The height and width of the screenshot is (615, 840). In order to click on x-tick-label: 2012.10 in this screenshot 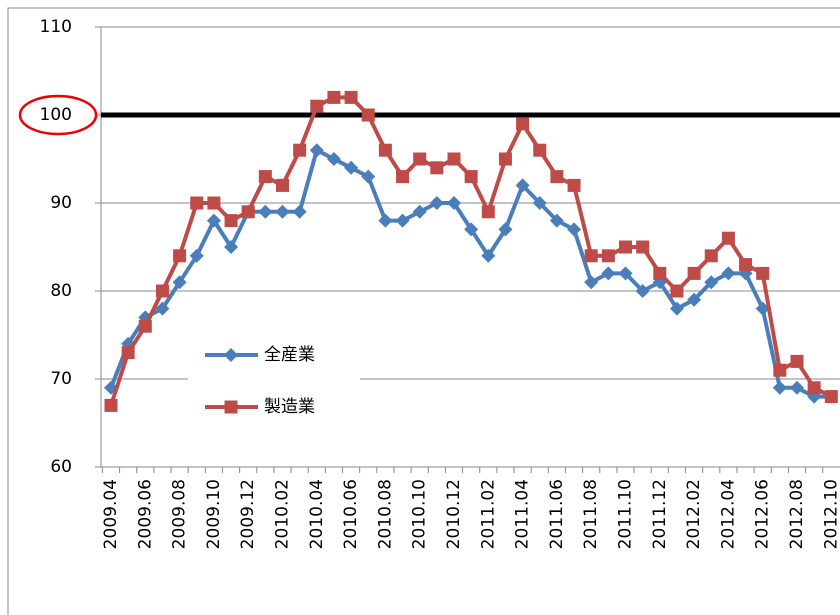, I will do `click(830, 514)`.